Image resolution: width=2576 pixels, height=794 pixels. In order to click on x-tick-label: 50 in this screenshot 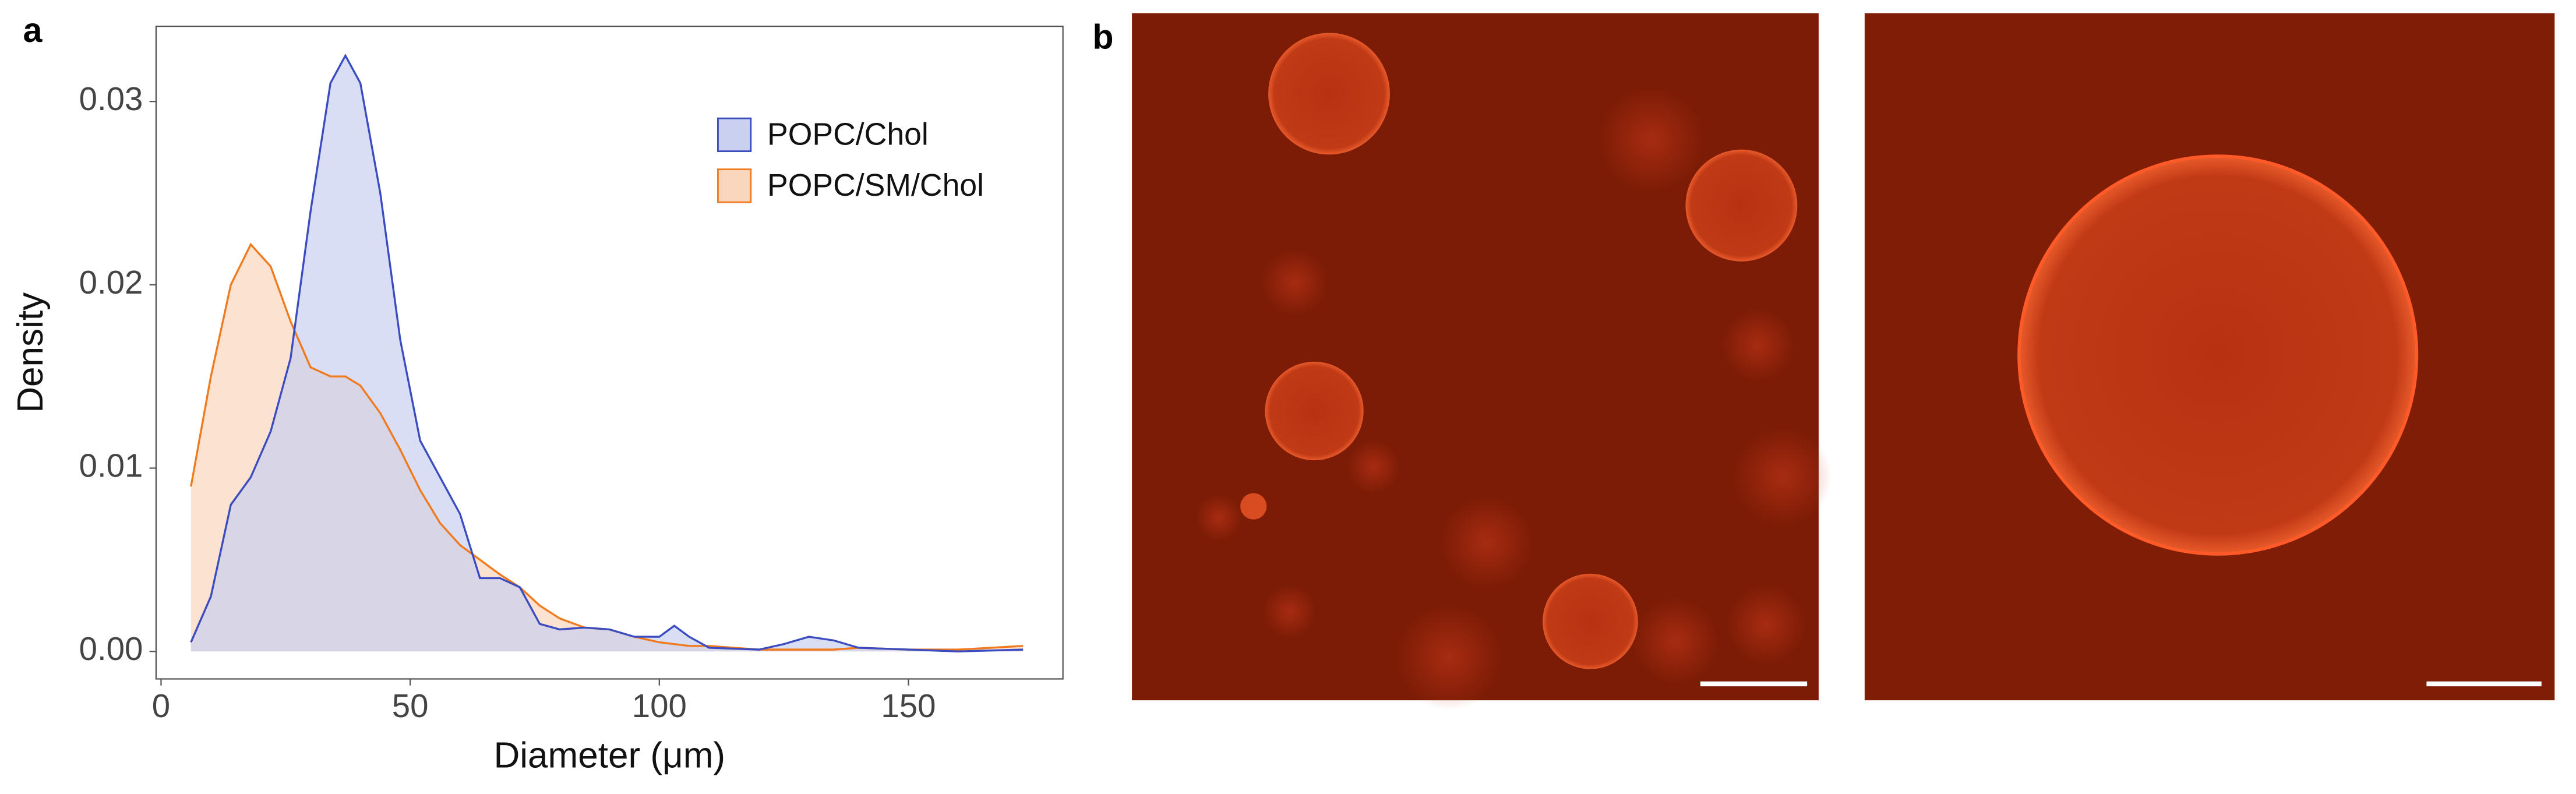, I will do `click(411, 706)`.